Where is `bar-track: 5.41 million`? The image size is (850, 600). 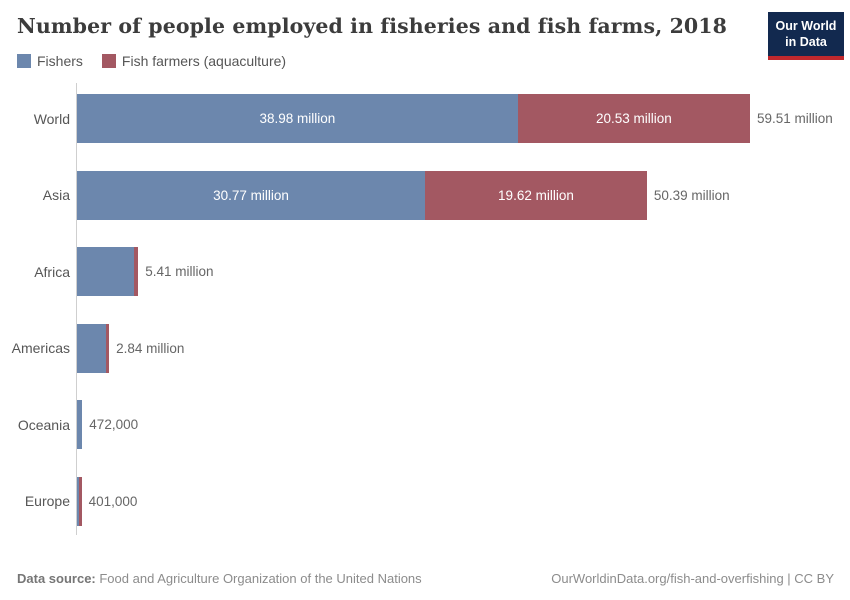 bar-track: 5.41 million is located at coordinates (145, 272).